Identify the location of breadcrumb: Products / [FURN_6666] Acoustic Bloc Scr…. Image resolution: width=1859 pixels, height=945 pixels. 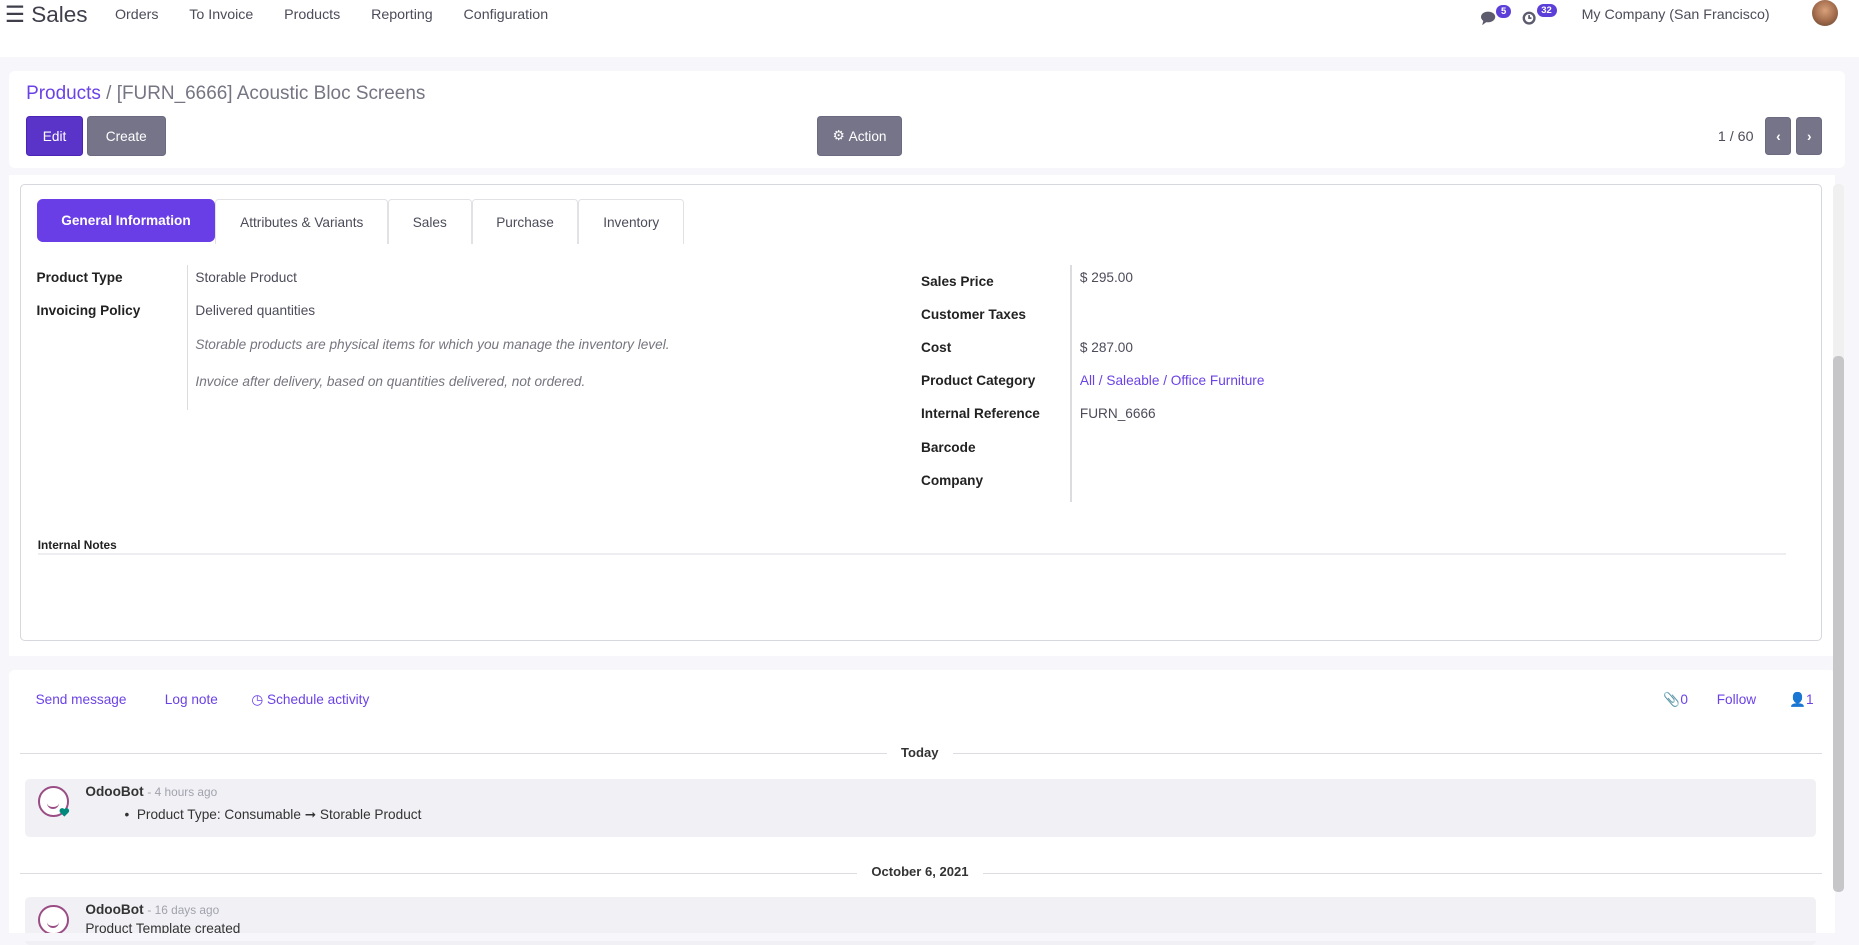
(225, 94).